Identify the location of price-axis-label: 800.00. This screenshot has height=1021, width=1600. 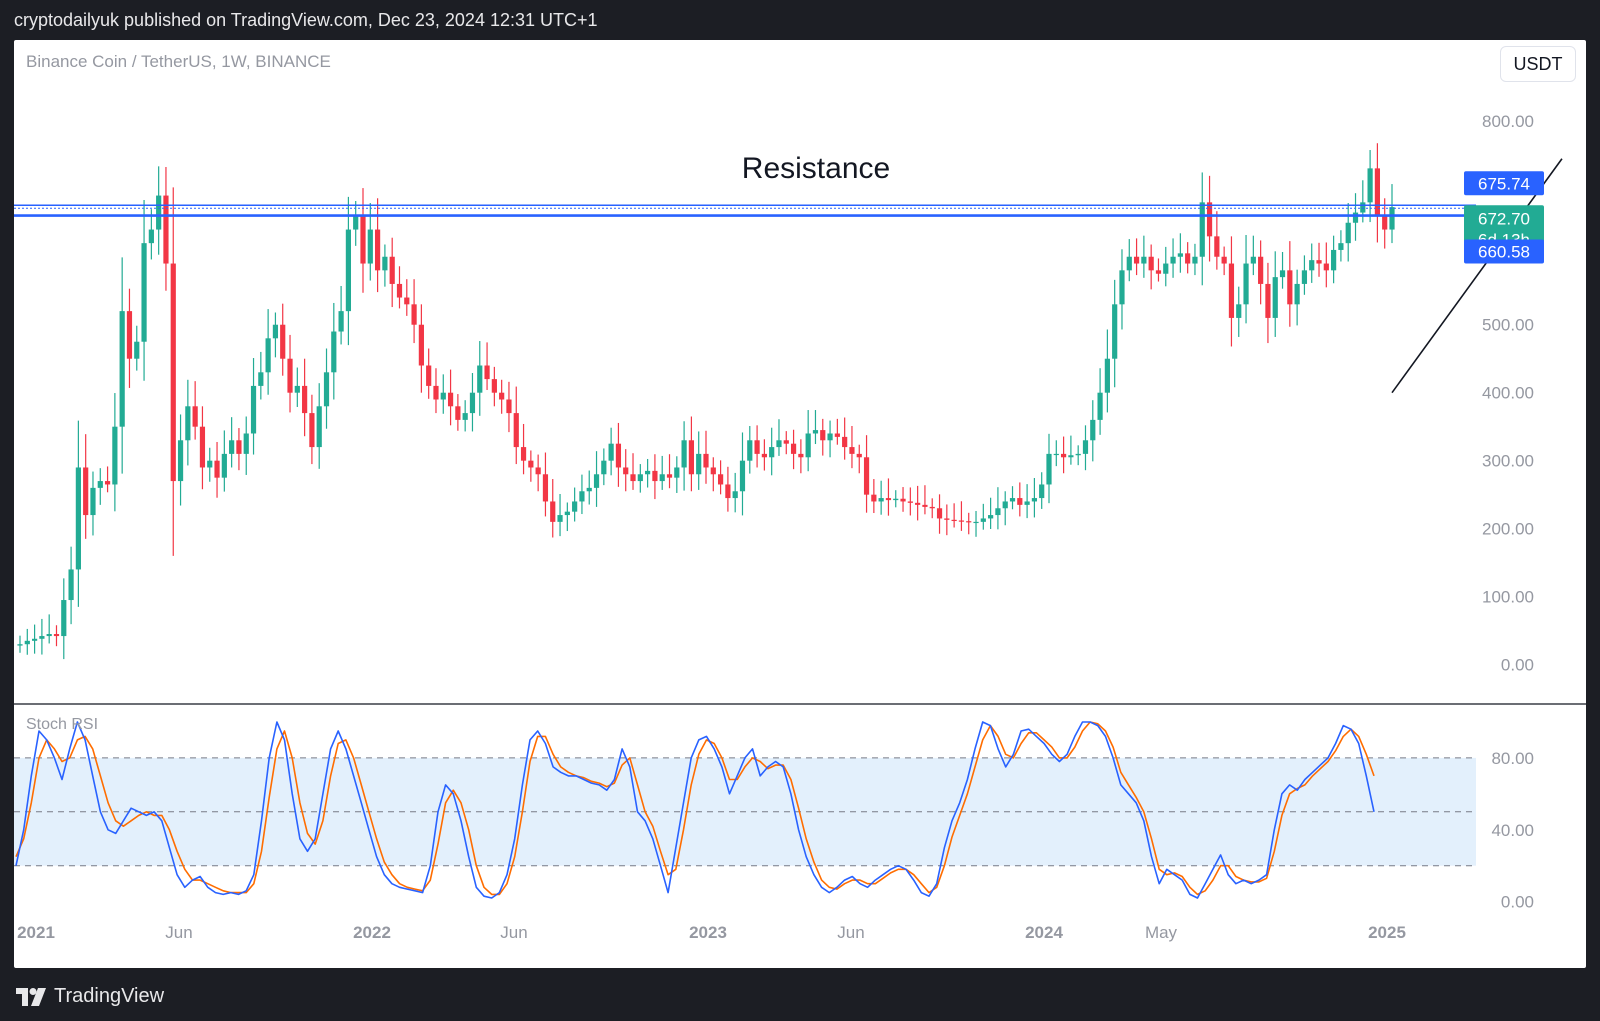
(1508, 121).